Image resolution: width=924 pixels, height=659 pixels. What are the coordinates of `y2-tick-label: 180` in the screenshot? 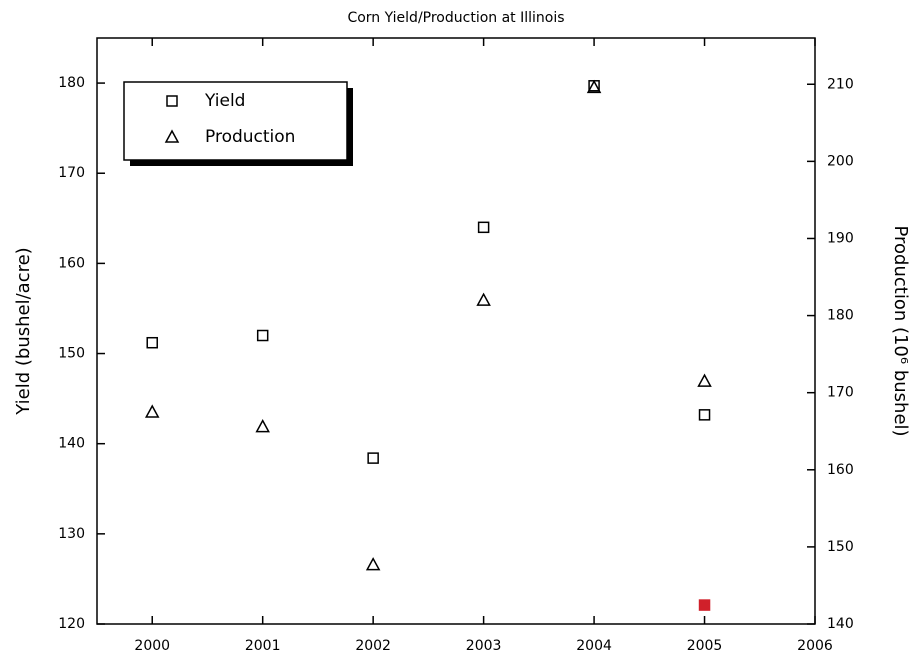 It's located at (840, 316).